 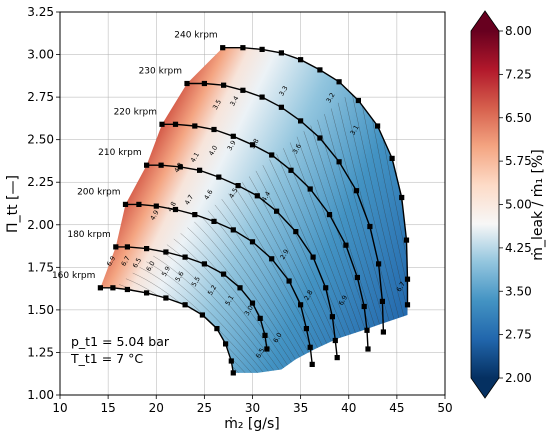 What do you see at coordinates (98, 192) in the screenshot?
I see `speed-line-label: 200 krpm` at bounding box center [98, 192].